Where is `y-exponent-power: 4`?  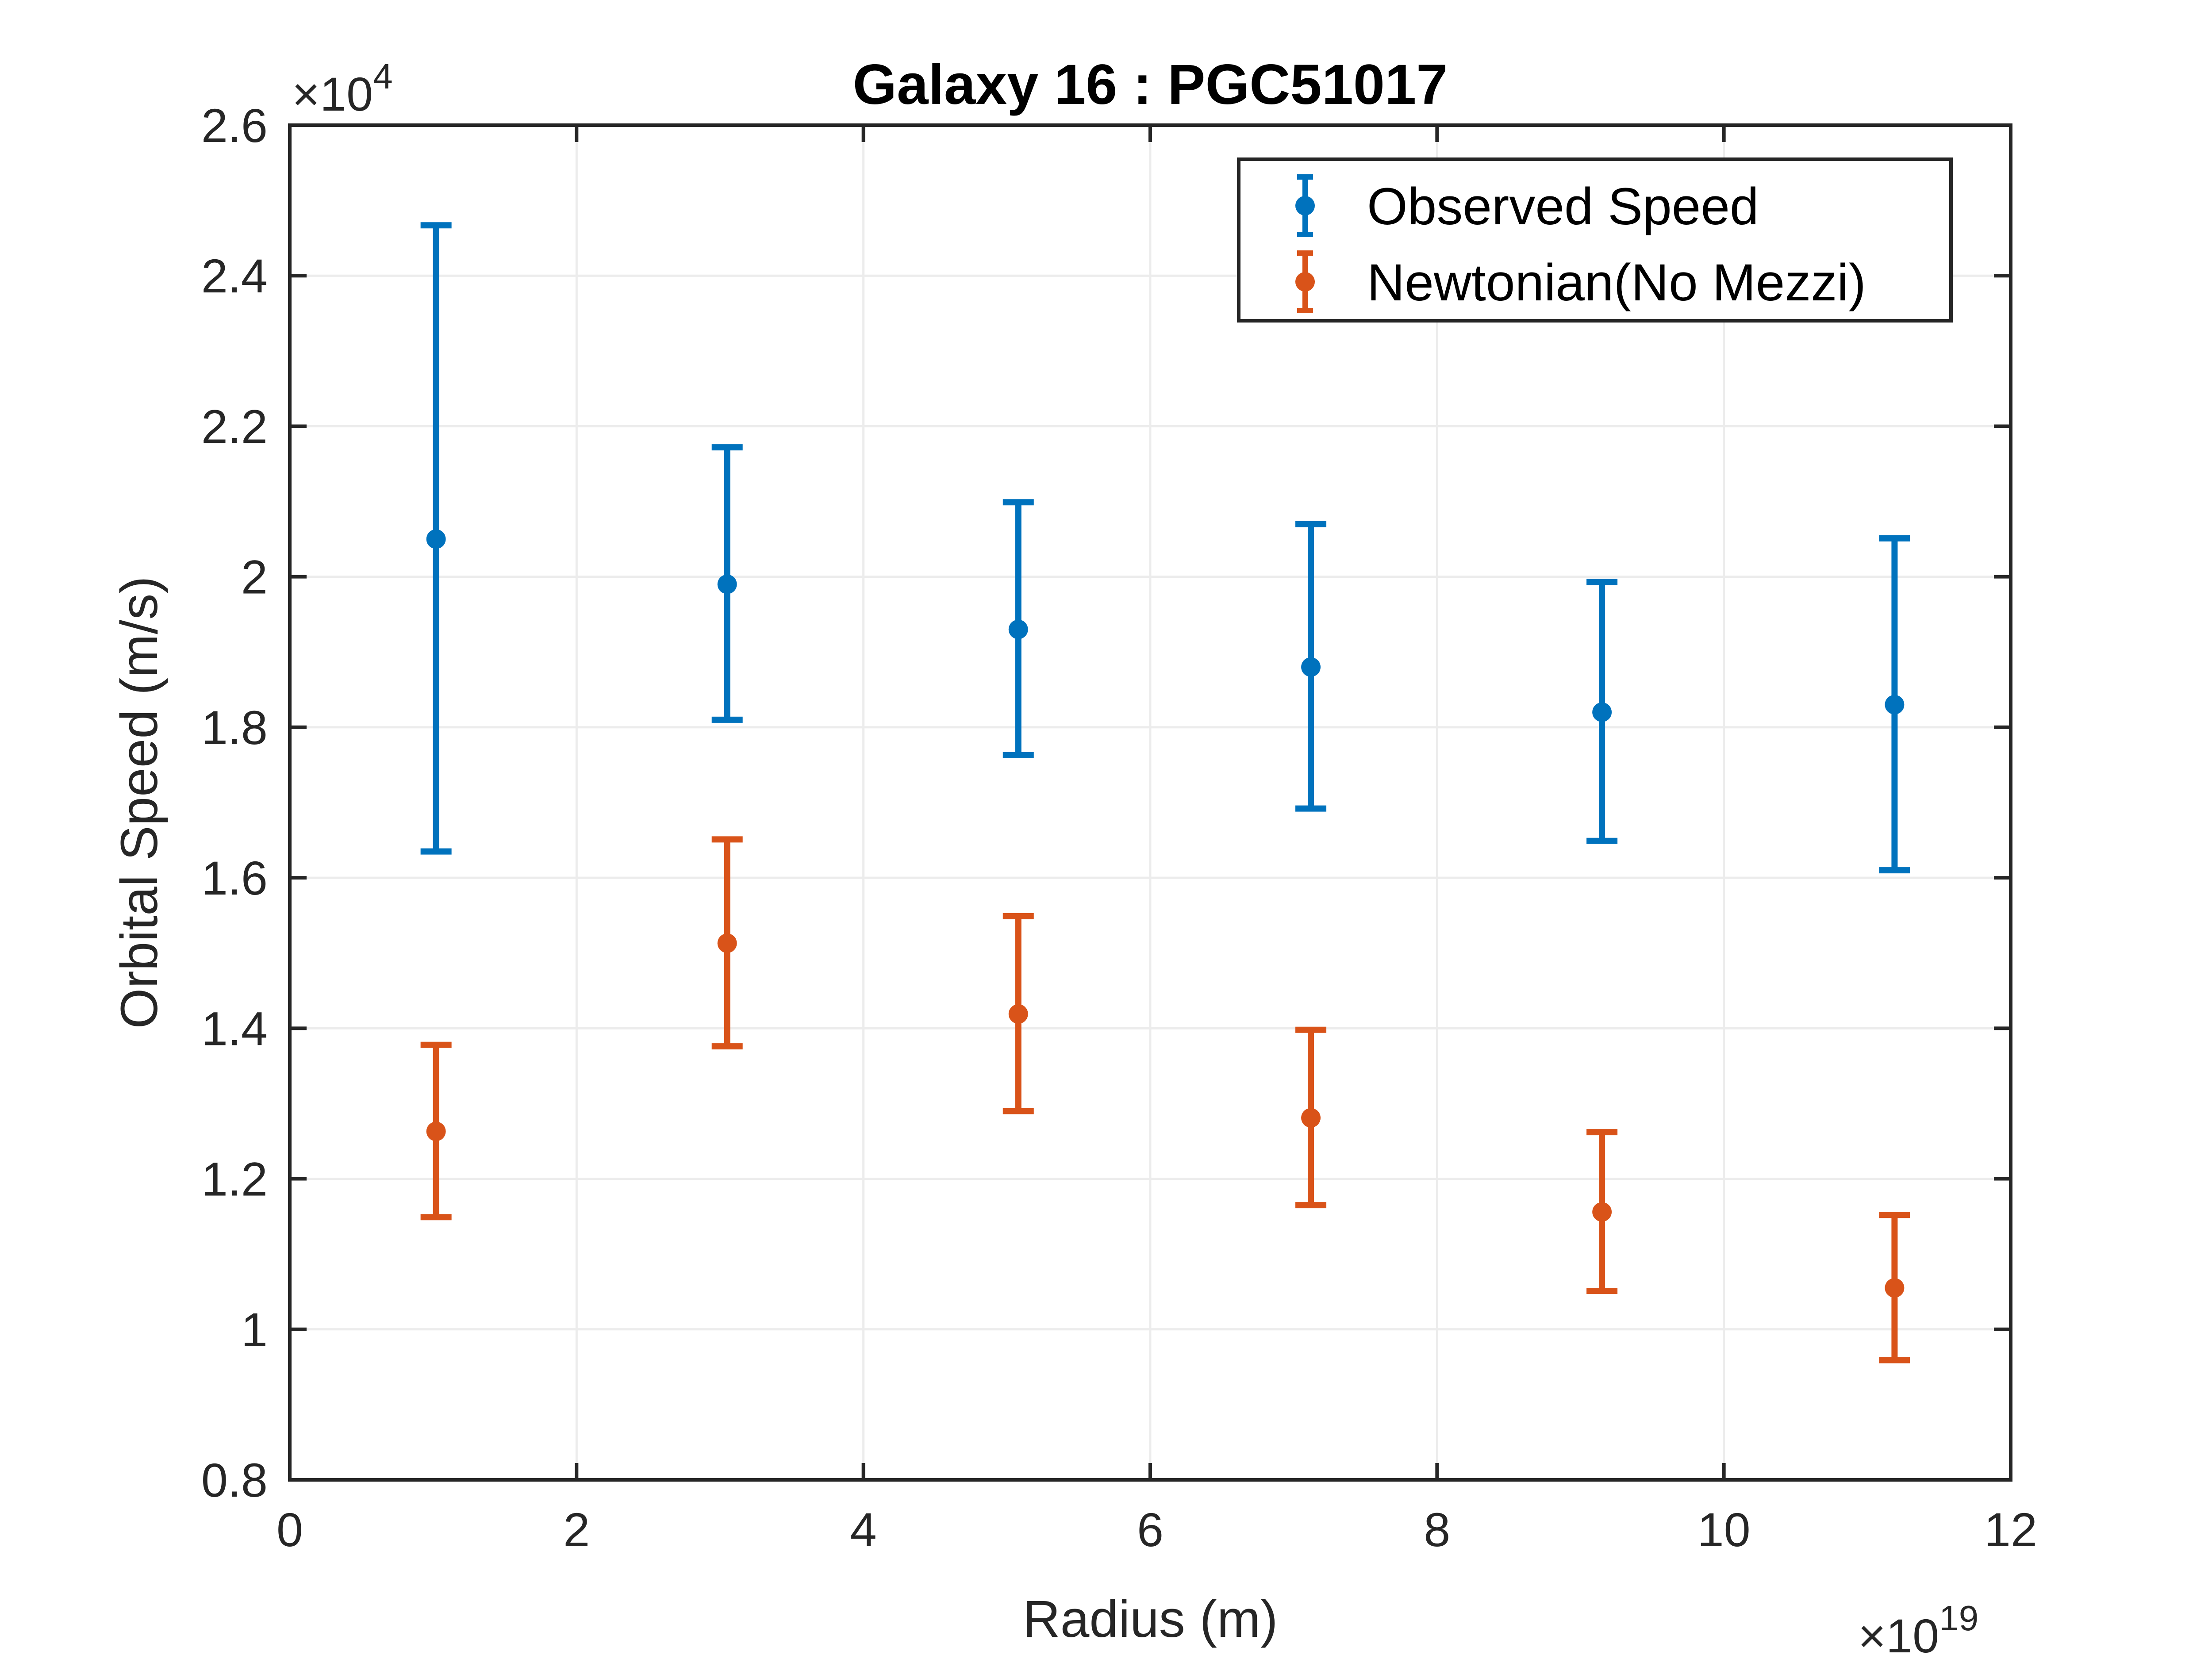
y-exponent-power: 4 is located at coordinates (383, 76).